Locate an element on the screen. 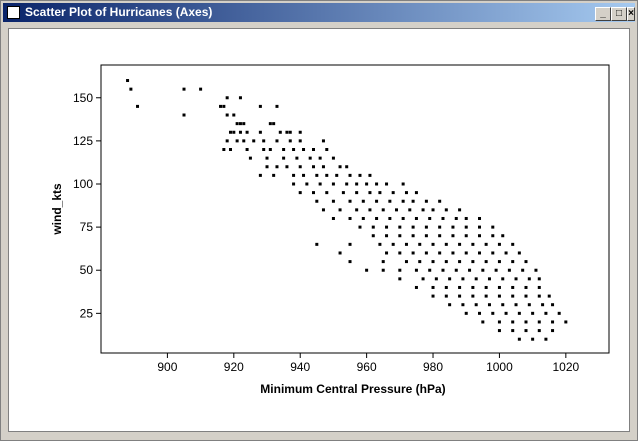  minimize-button: _ is located at coordinates (603, 14).